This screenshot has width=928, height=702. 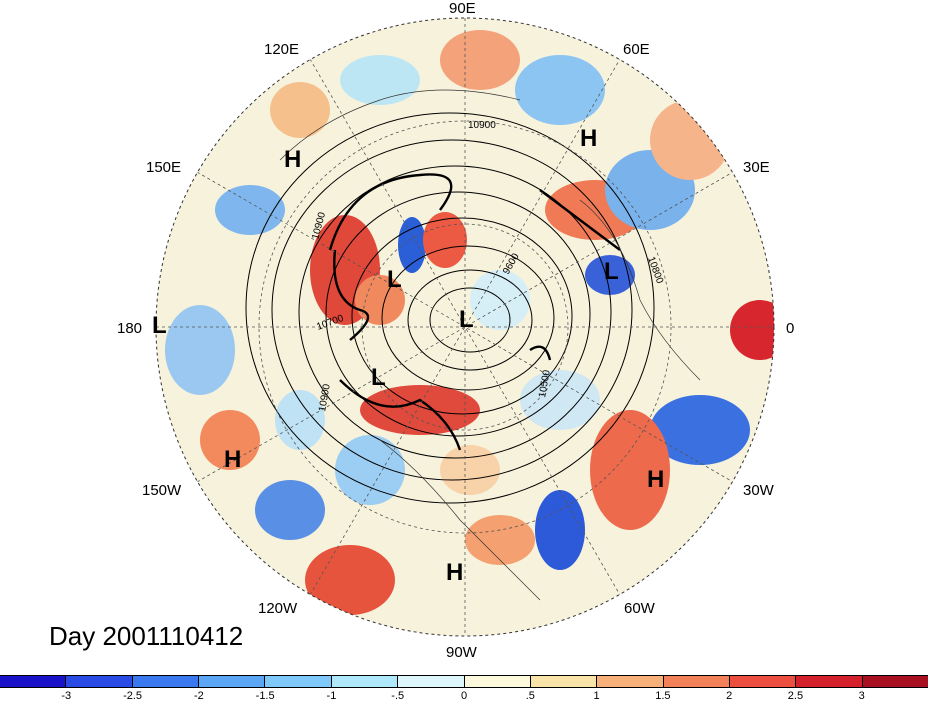 I want to click on day-label: Day 2001110412, so click(x=146, y=636).